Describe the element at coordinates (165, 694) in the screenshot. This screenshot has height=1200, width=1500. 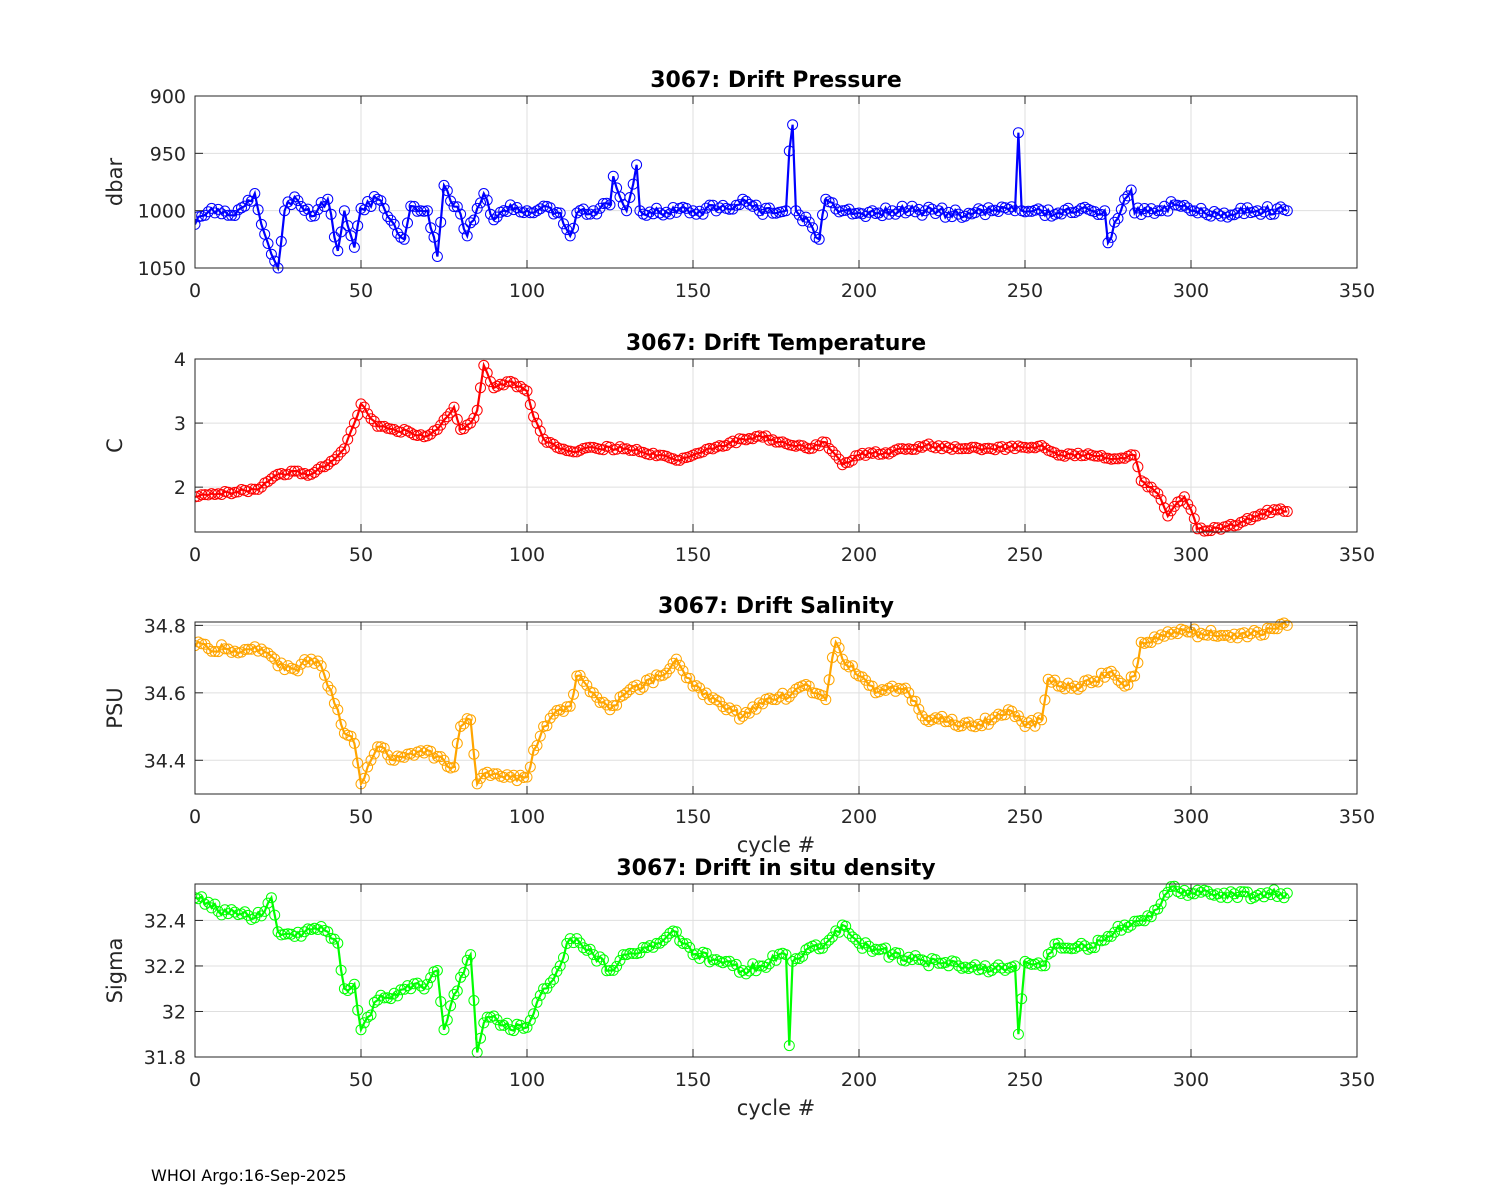
I see `y-tick-label: 34.6` at that location.